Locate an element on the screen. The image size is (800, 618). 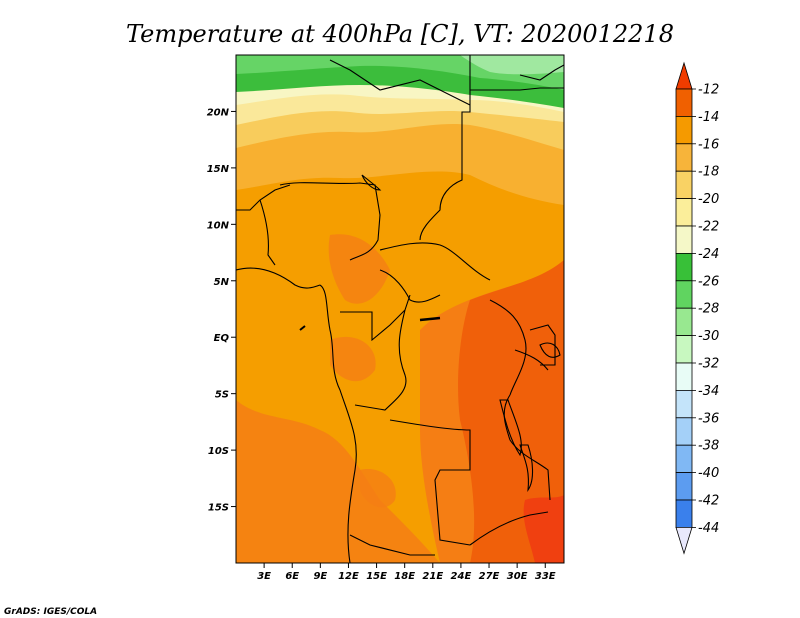
y-tick-label: 10N is located at coordinates (218, 225).